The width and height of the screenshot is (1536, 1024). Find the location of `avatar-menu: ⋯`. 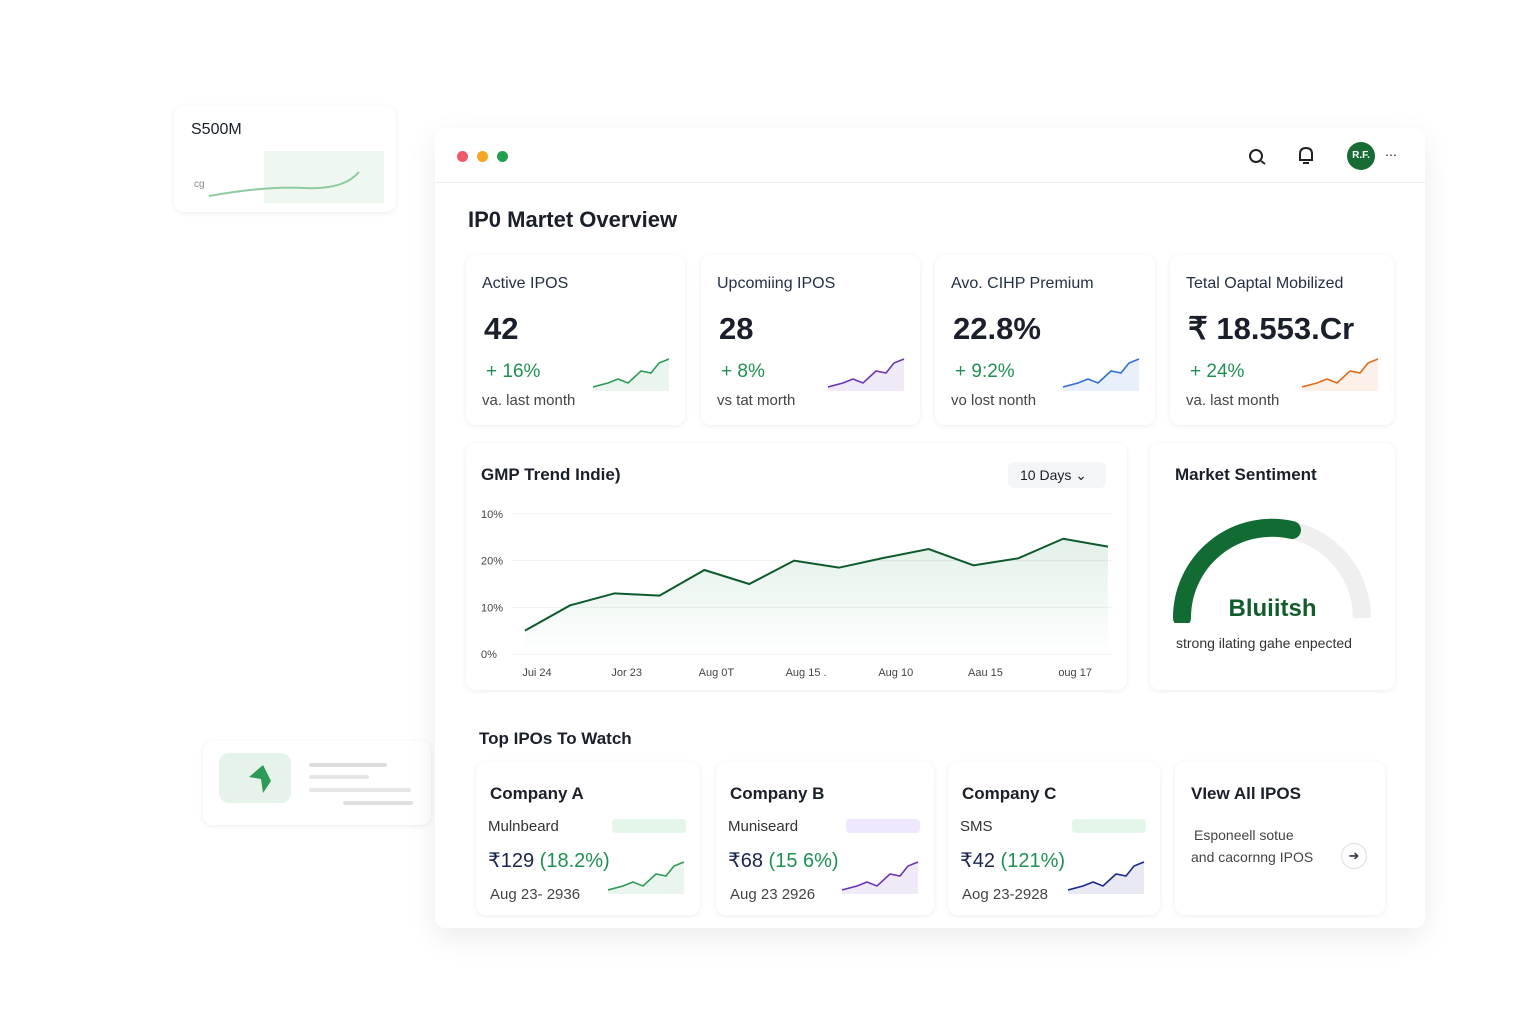

avatar-menu: ⋯ is located at coordinates (1391, 155).